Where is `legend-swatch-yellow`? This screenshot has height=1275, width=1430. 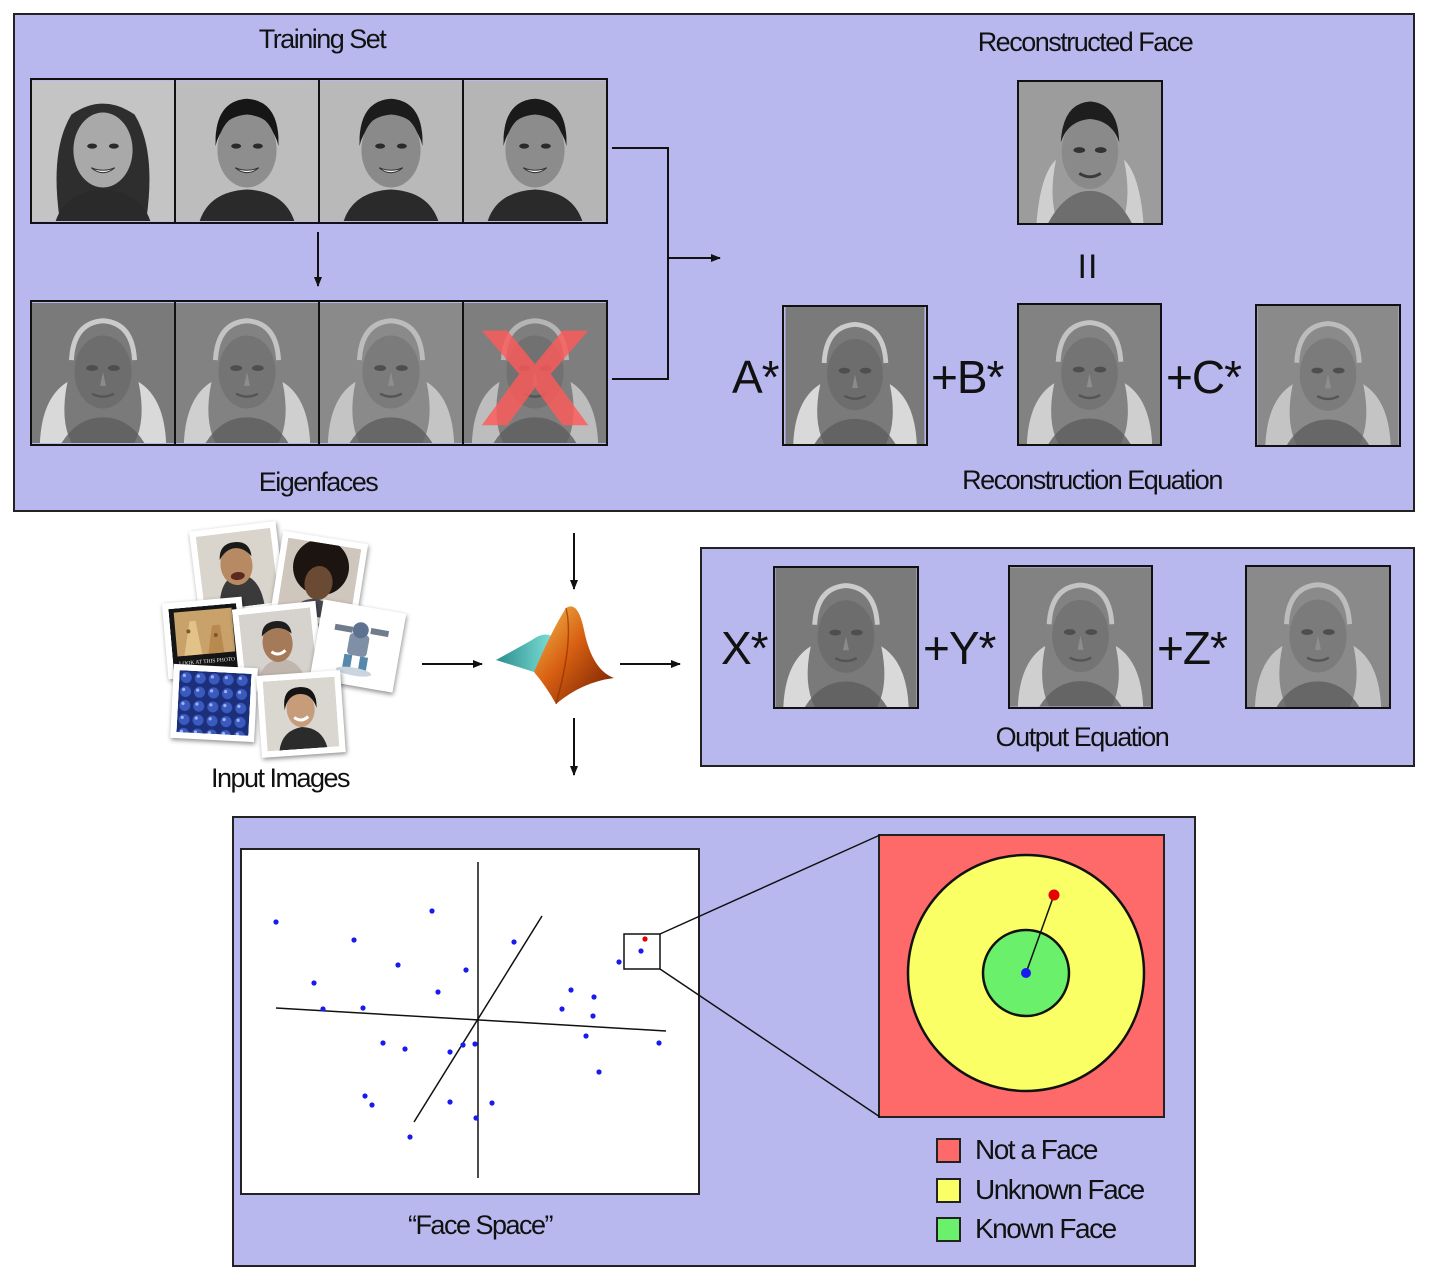
legend-swatch-yellow is located at coordinates (948, 1190).